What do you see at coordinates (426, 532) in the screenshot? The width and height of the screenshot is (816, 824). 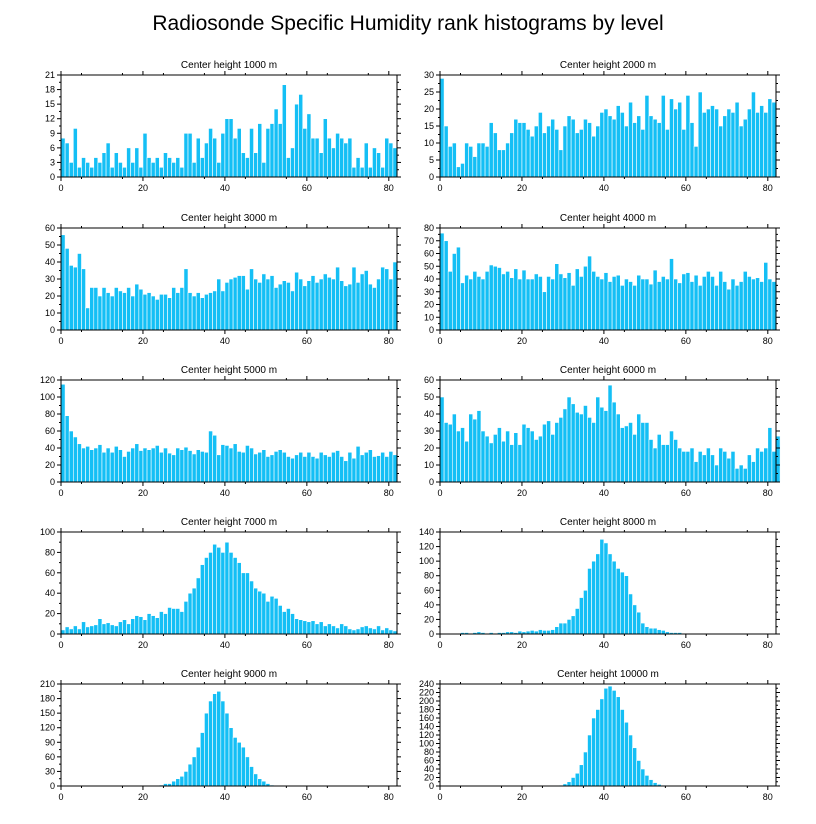 I see `y-tick-label: 140` at bounding box center [426, 532].